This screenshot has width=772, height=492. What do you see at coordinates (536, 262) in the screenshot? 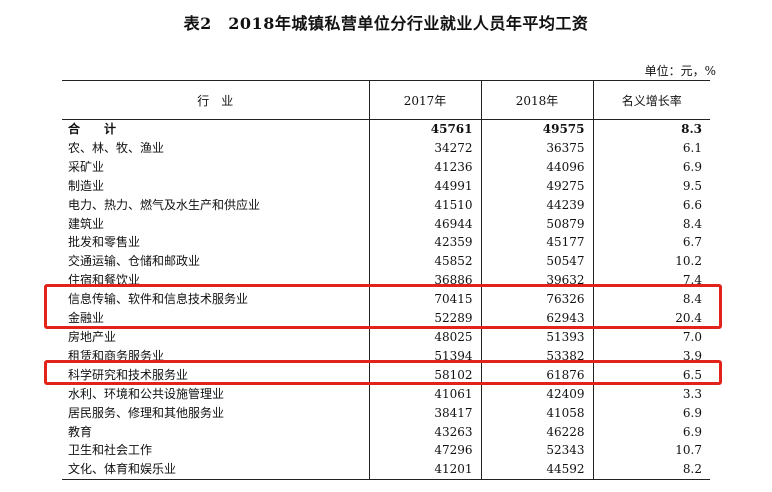
I see `value-2018-cell: 50547` at bounding box center [536, 262].